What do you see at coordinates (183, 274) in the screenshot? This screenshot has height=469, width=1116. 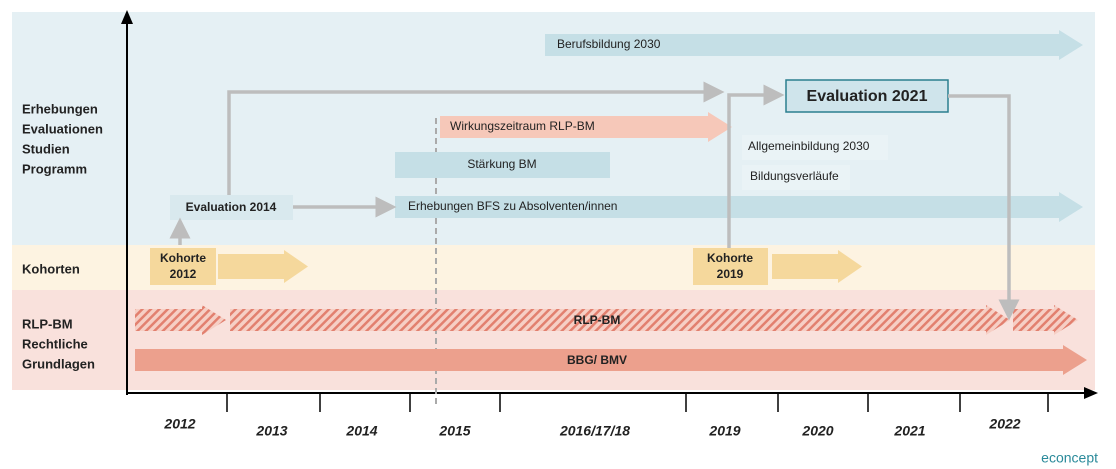 I see `item-label: 2012` at bounding box center [183, 274].